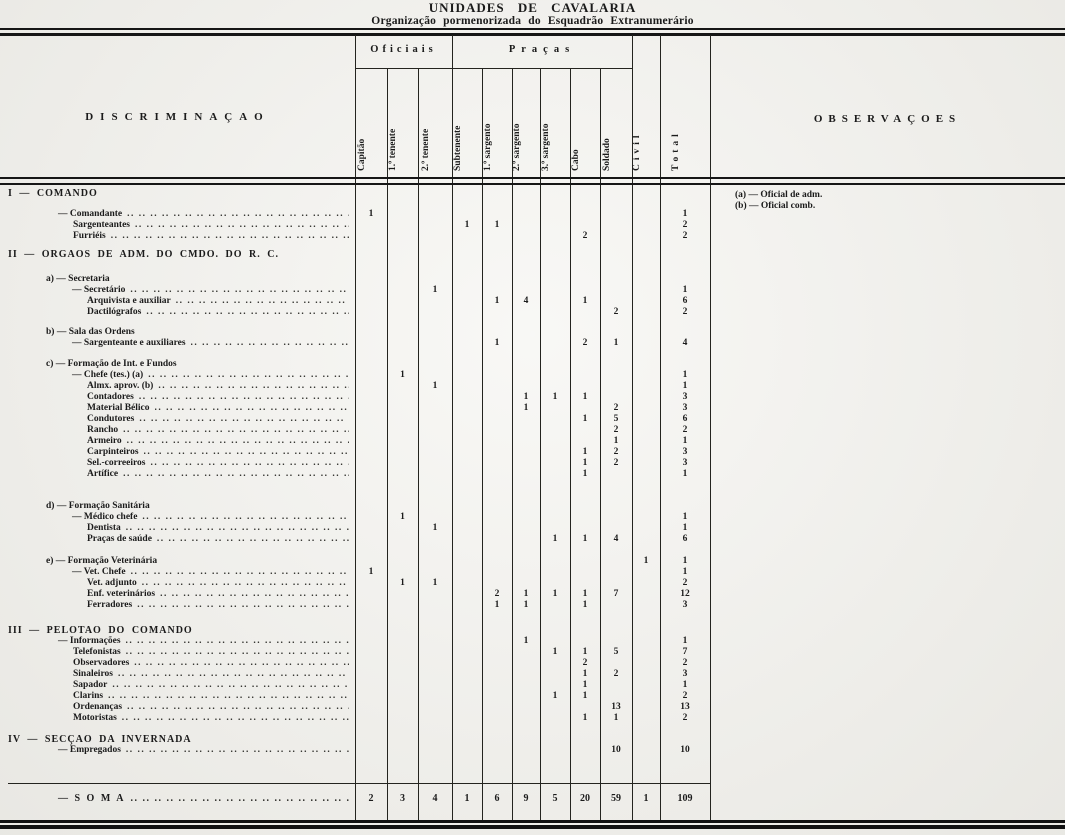  I want to click on row-label: — Vet. Chefe, so click(99, 572).